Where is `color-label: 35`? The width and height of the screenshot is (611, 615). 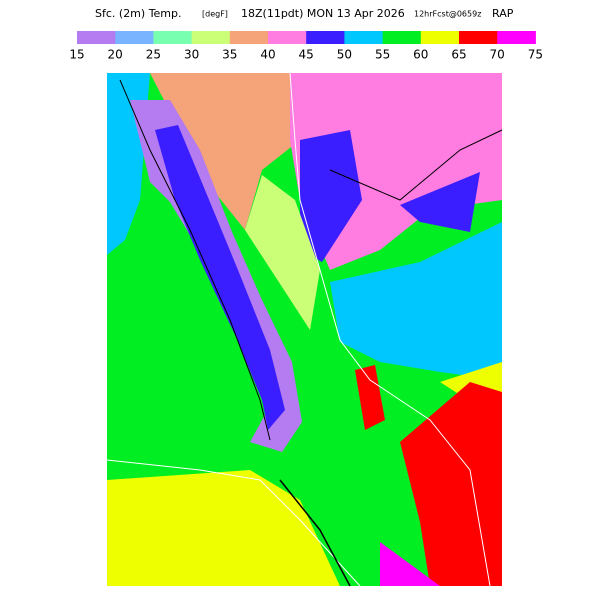
color-label: 35 is located at coordinates (229, 55).